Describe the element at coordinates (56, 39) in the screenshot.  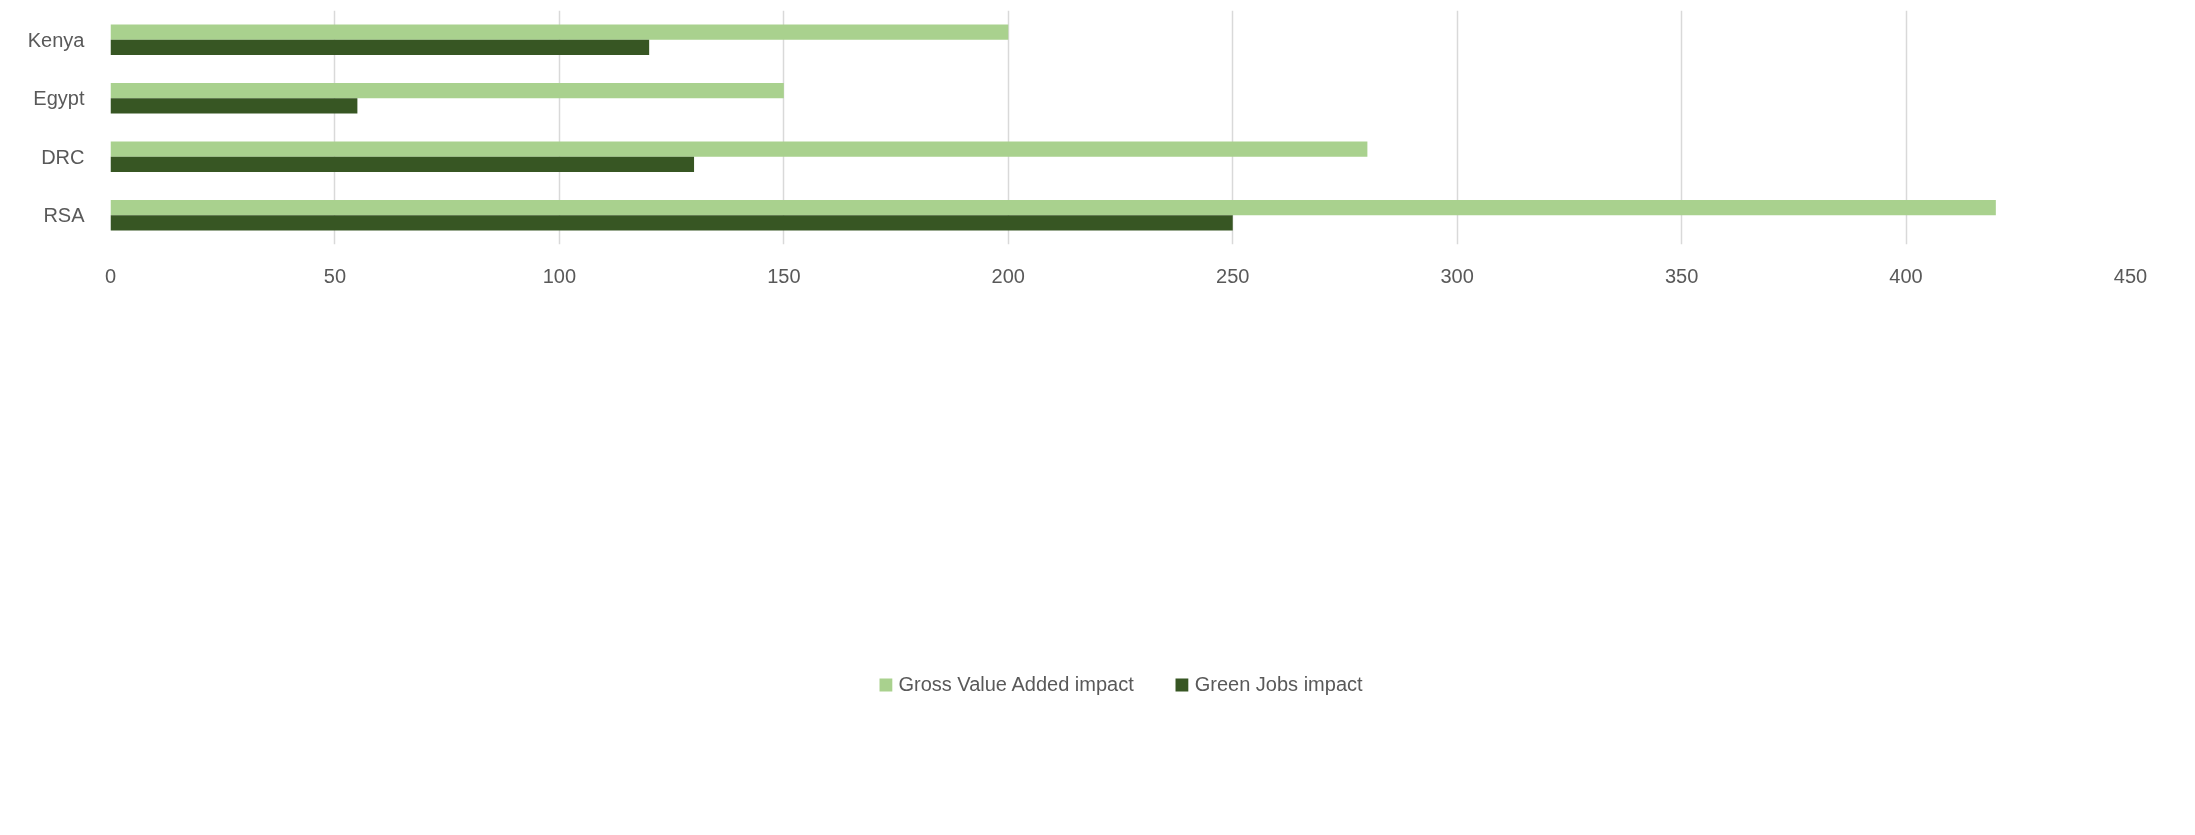
I see `y-tick-label: Kenya` at that location.